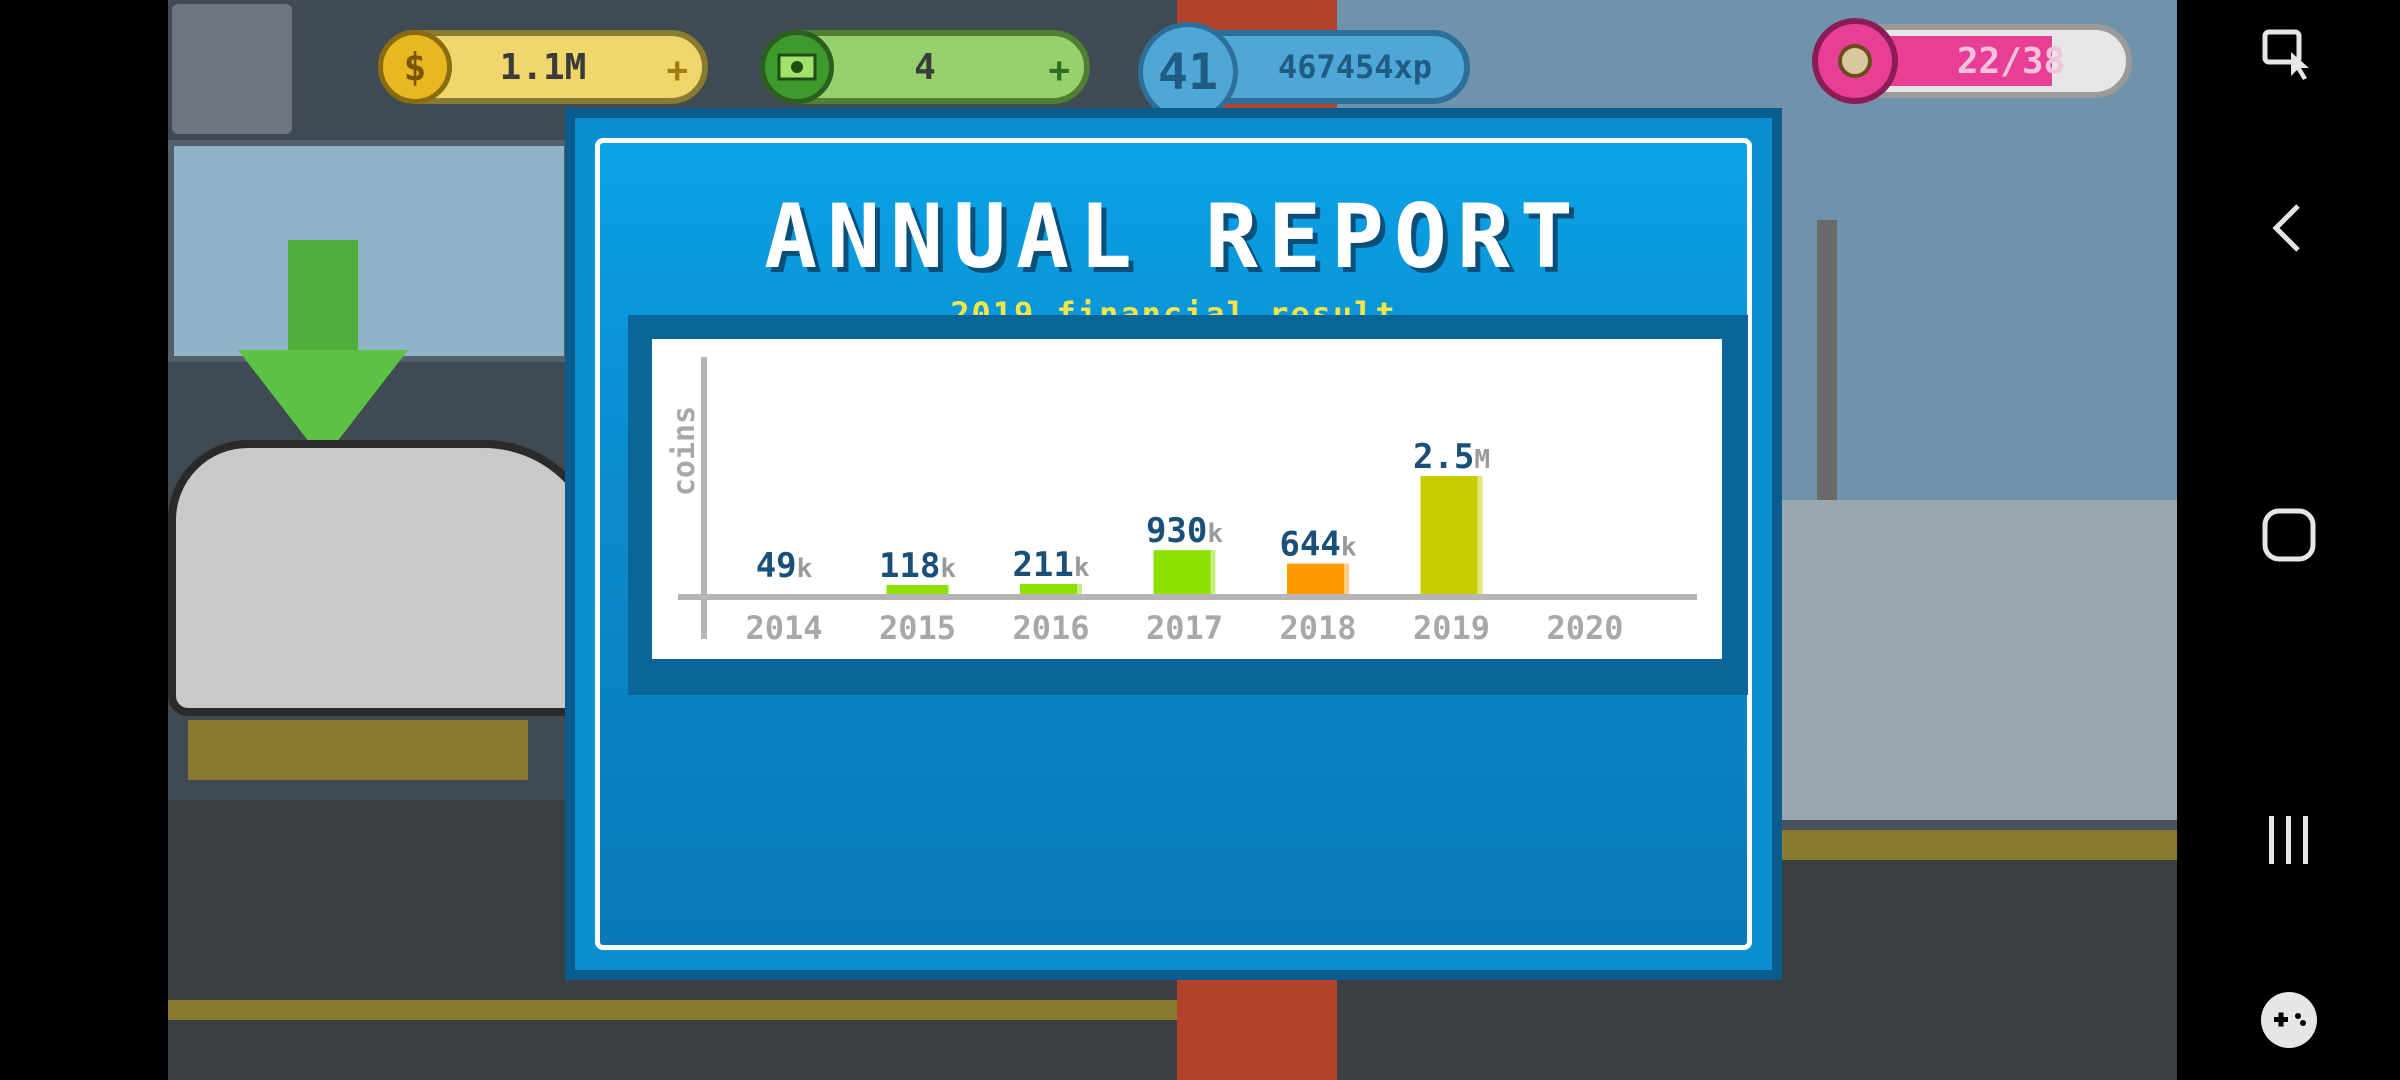 The height and width of the screenshot is (1080, 2400). I want to click on data-label-2014: 49k, so click(784, 566).